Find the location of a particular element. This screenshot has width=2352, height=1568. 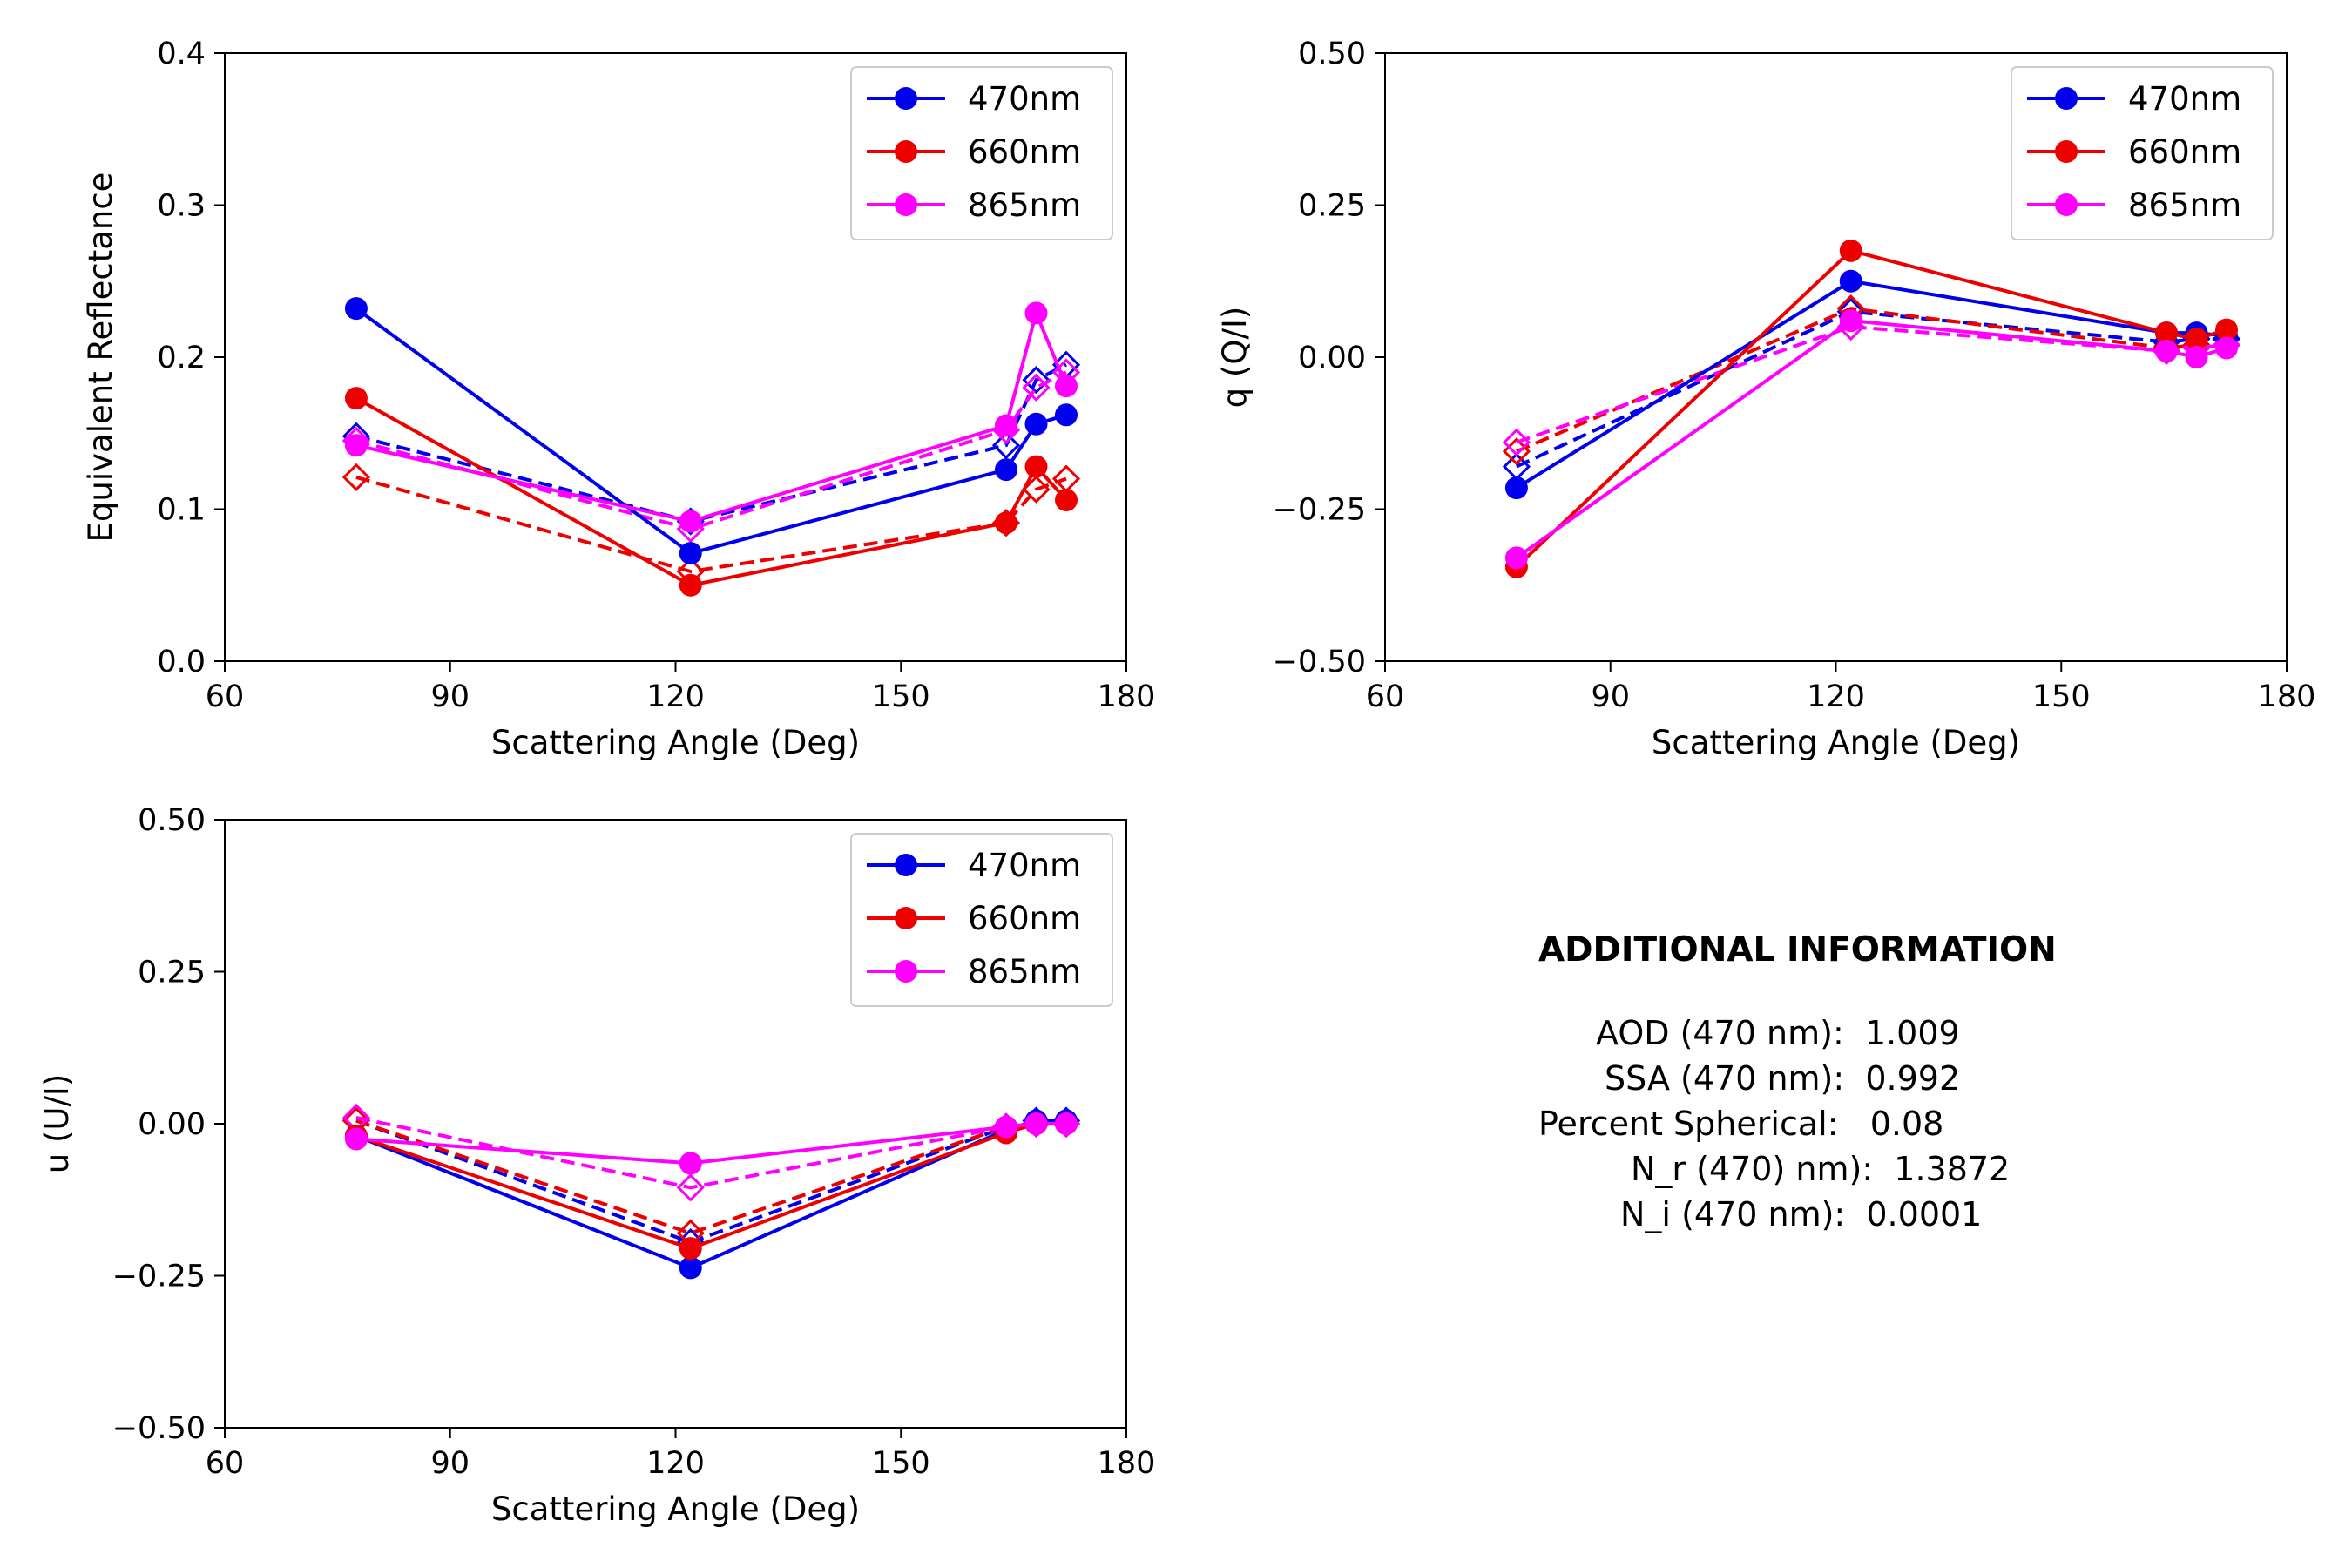

data-point-660nm-model is located at coordinates (356, 477).